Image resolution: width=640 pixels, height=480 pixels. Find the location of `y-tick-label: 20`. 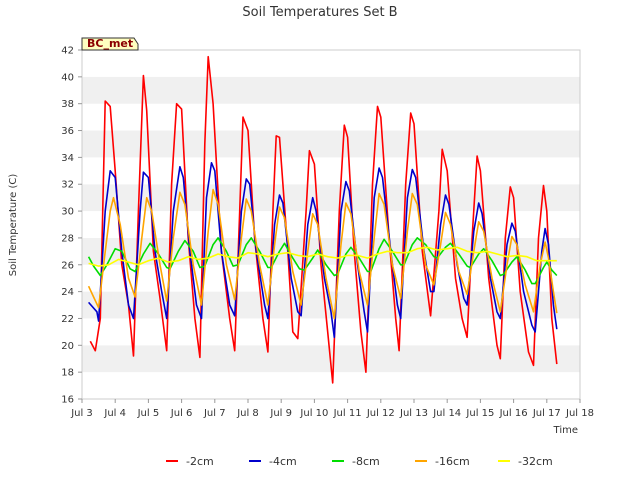

y-tick-label: 20 is located at coordinates (67, 346).